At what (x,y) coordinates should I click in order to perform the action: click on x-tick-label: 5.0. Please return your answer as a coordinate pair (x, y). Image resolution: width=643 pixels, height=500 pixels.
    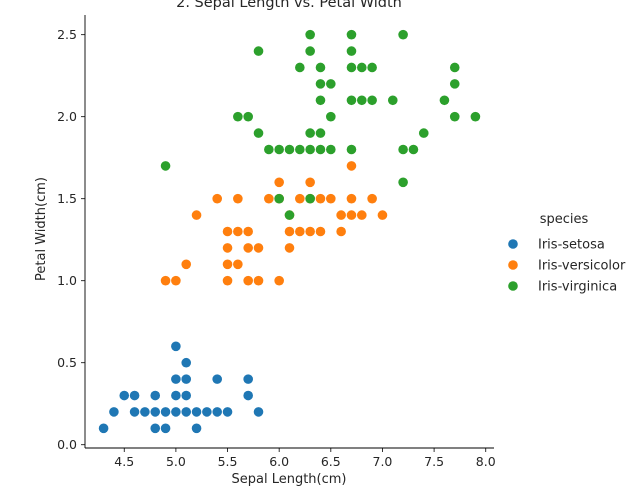
    Looking at the image, I should click on (176, 461).